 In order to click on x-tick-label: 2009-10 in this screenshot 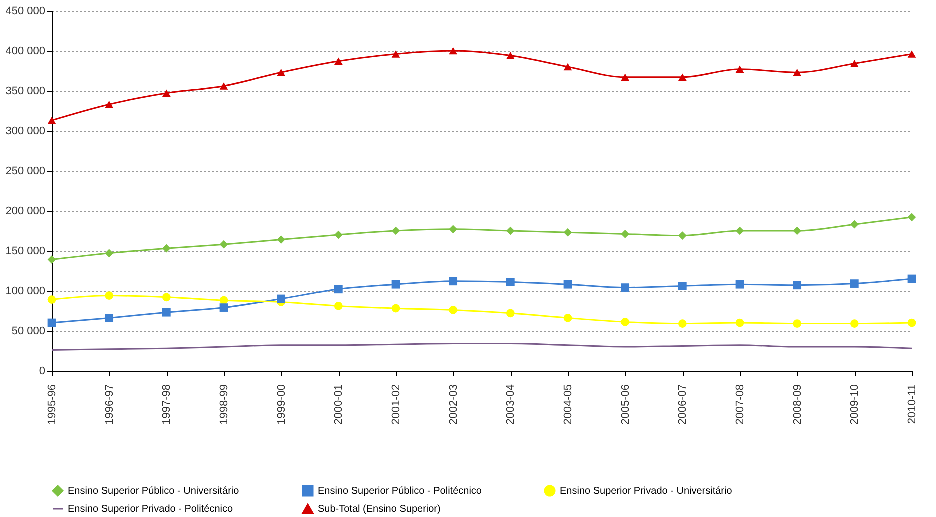, I will do `click(855, 404)`.